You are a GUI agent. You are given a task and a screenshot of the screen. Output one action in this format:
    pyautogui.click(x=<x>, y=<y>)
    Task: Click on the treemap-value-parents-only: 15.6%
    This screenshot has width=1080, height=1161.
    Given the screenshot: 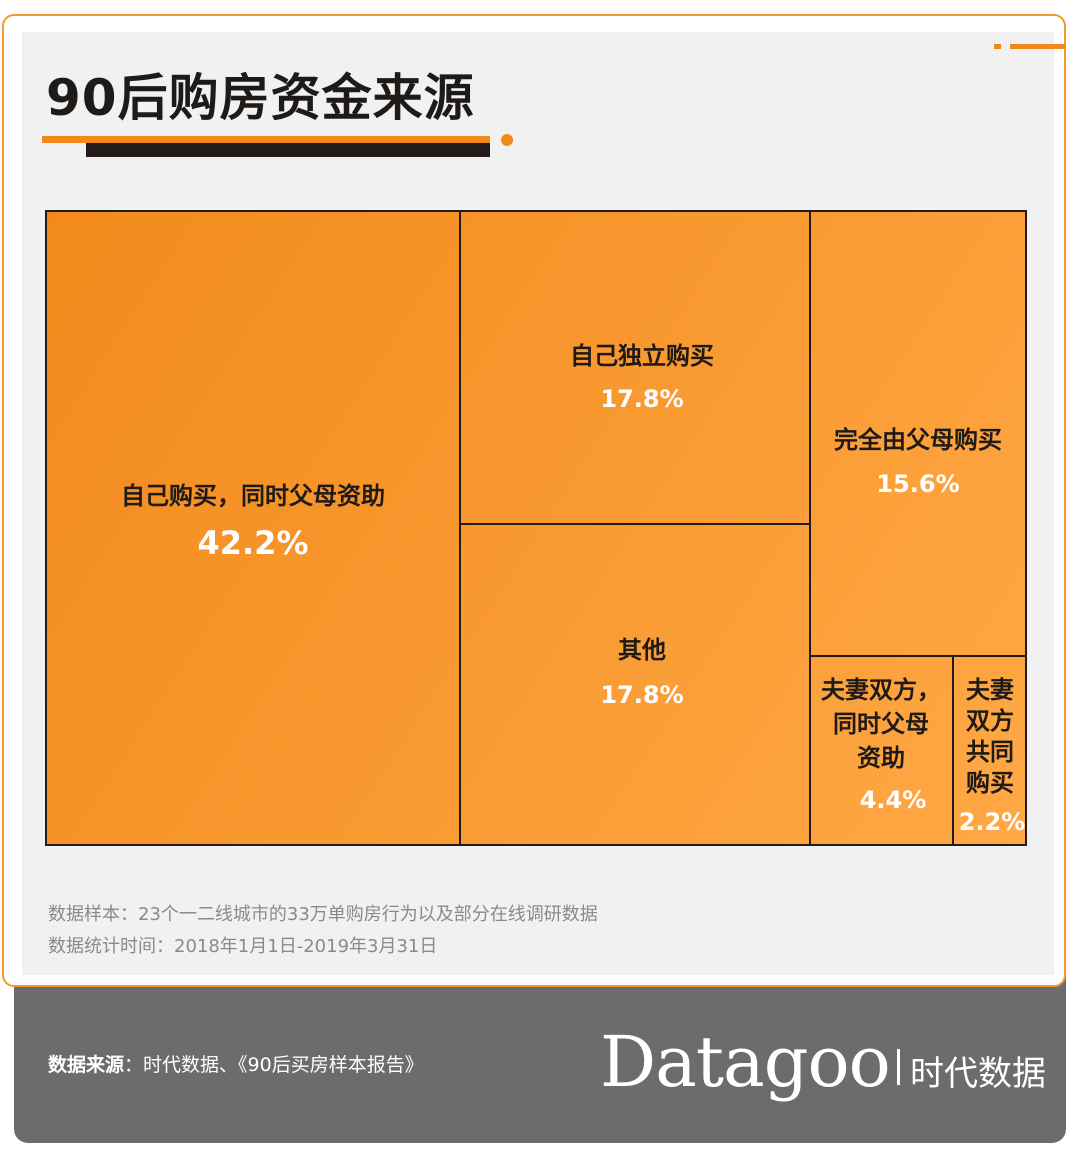 What is the action you would take?
    pyautogui.click(x=917, y=484)
    